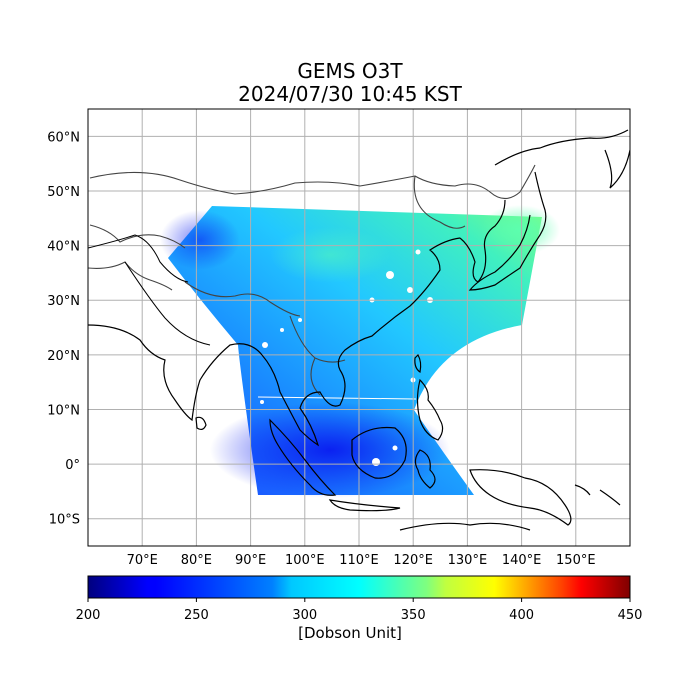 The image size is (700, 700). I want to click on swath-scan-edge, so click(337, 398).